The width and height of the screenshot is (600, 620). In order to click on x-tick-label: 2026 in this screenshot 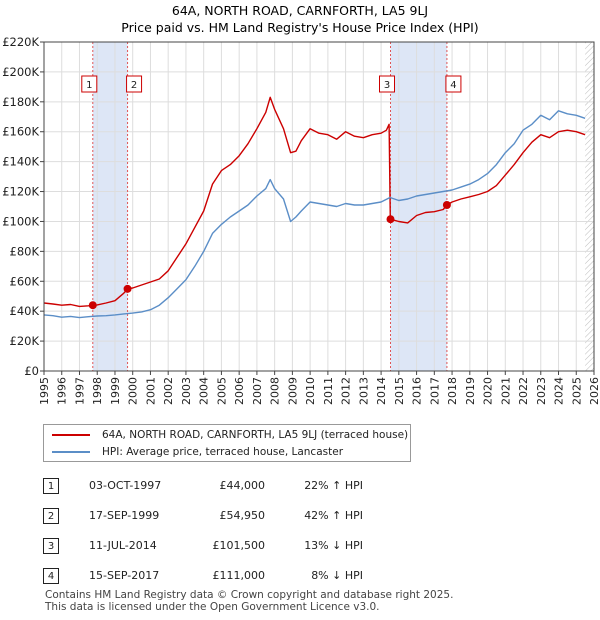, I will do `click(594, 391)`.